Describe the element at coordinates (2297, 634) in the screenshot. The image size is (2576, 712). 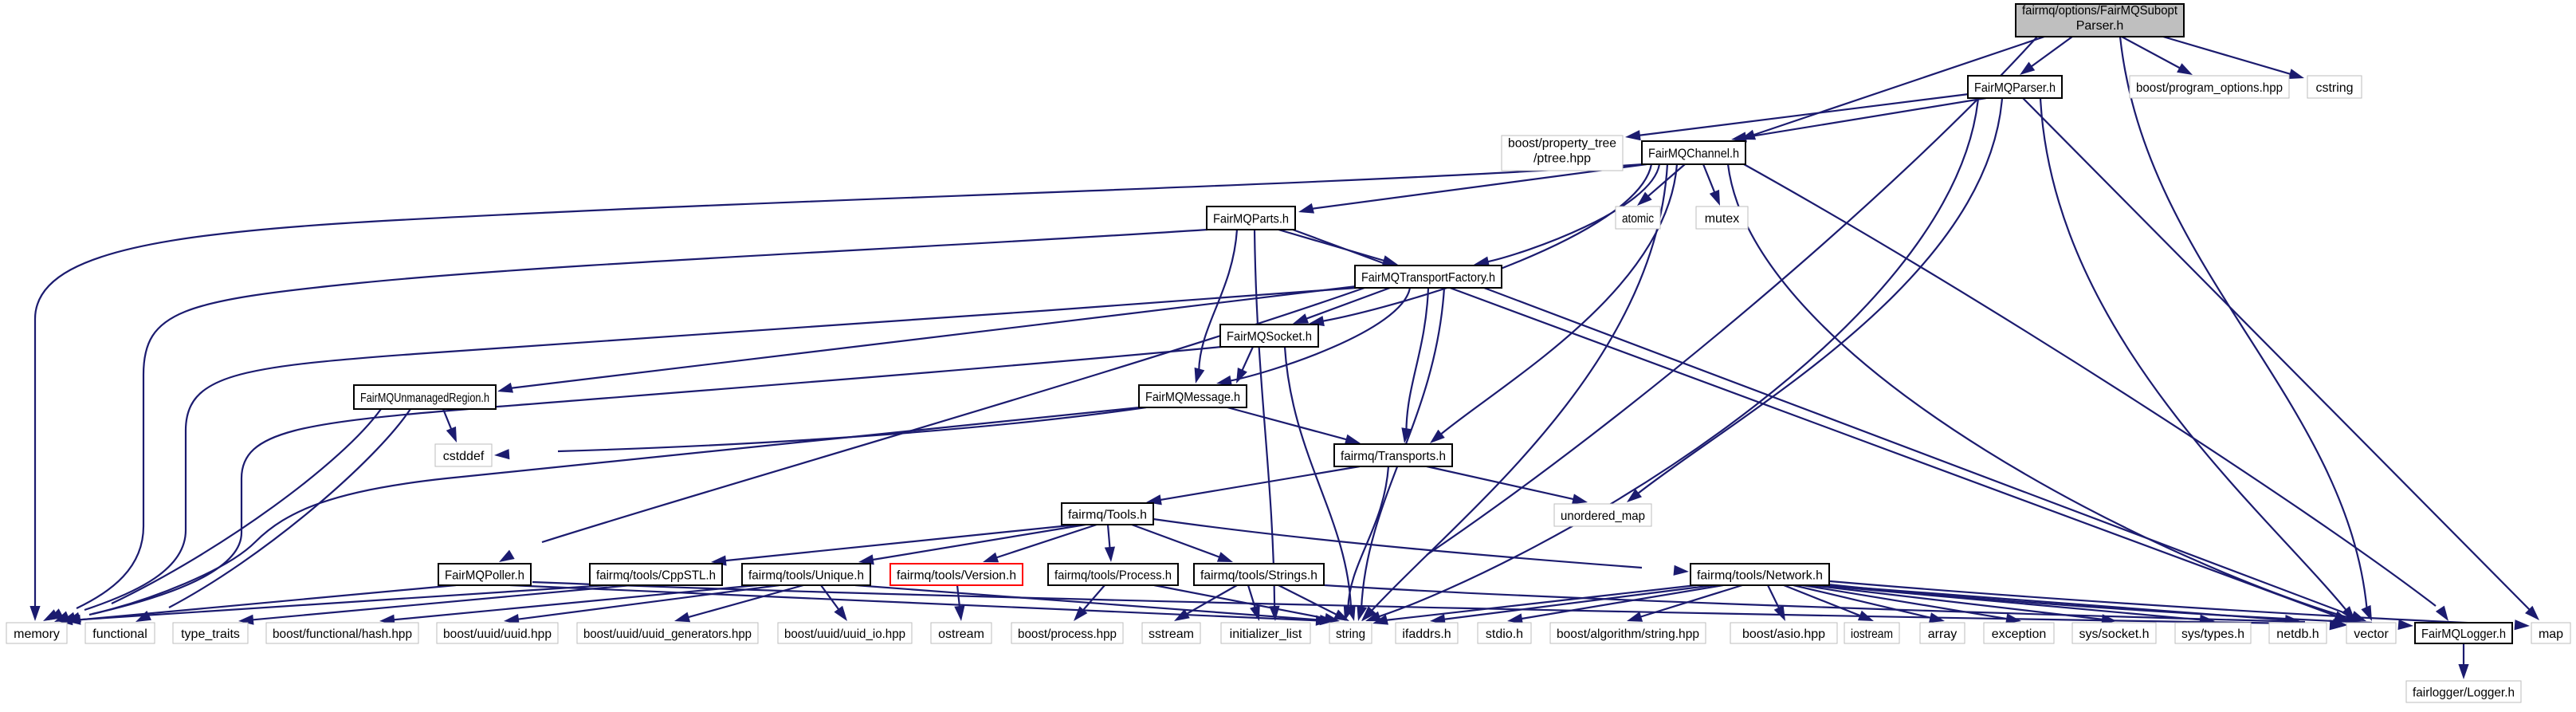
I see `svg-text: netdb.h` at that location.